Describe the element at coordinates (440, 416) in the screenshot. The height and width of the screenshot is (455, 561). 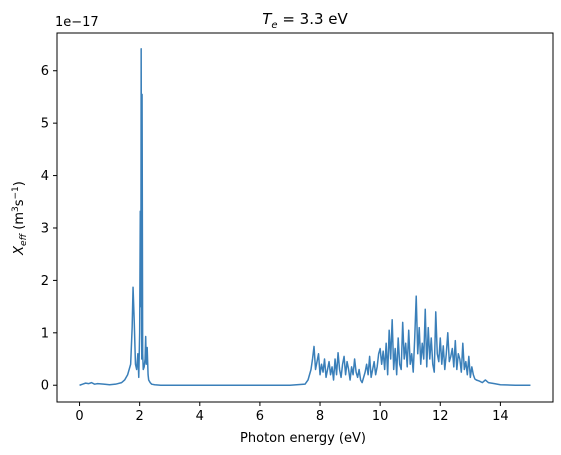
I see `x-tick-label: 12` at that location.